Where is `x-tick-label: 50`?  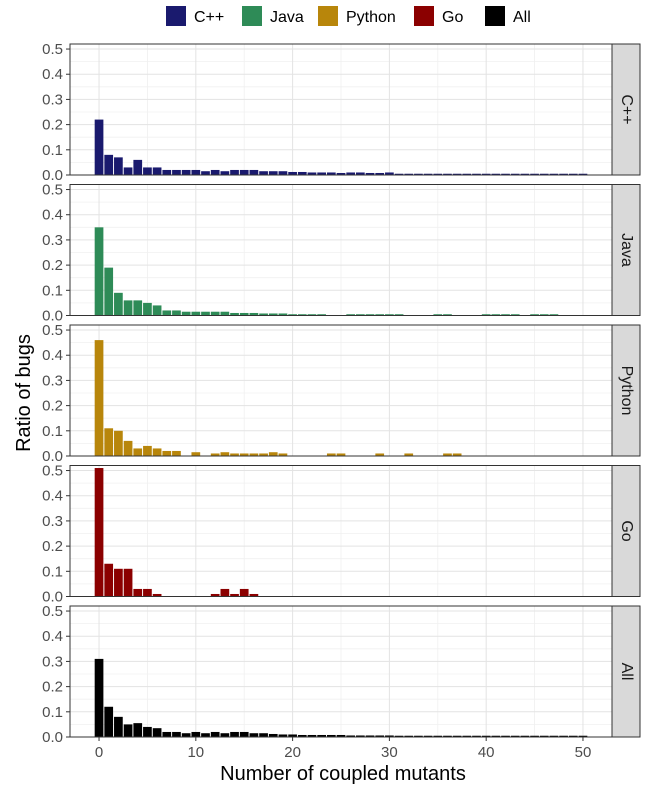
x-tick-label: 50 is located at coordinates (583, 752).